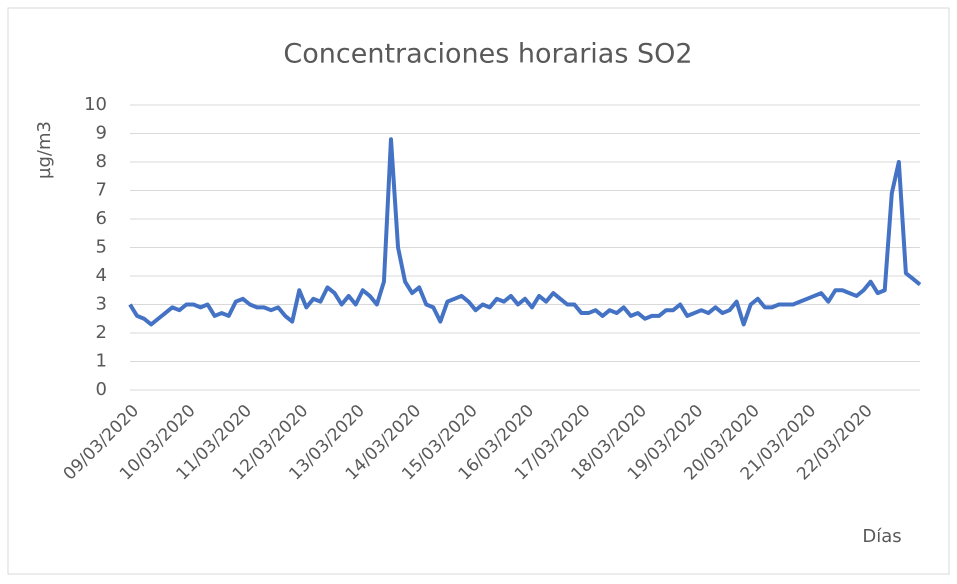 This screenshot has width=957, height=584. I want to click on y-tick-label: 5, so click(101, 247).